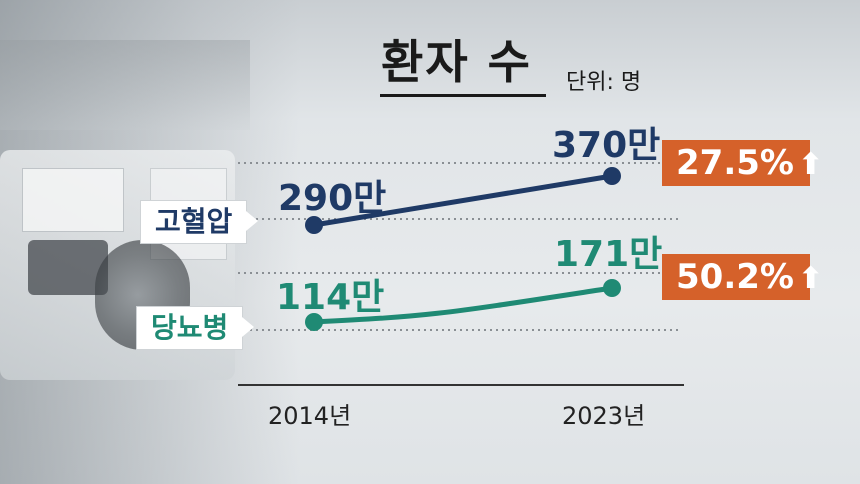 This screenshot has height=484, width=860. Describe the element at coordinates (310, 416) in the screenshot. I see `x-tick-label: 2014년` at that location.